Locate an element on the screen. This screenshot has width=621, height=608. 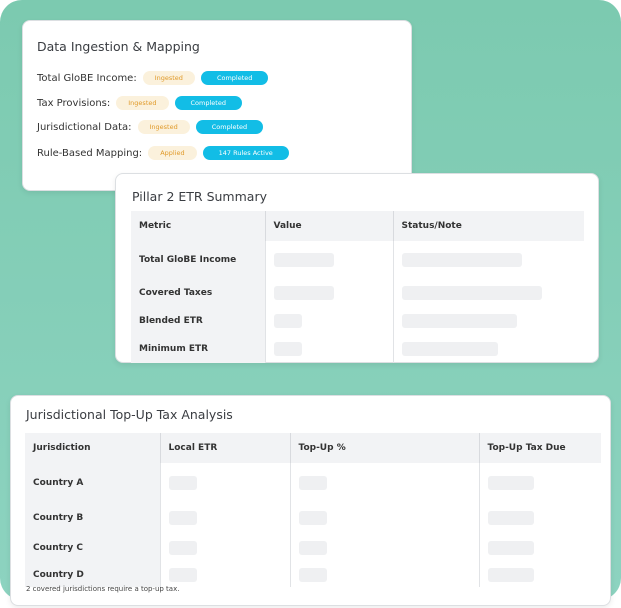
card-title: Jurisdictional Top-Up Tax Analysis is located at coordinates (129, 414).